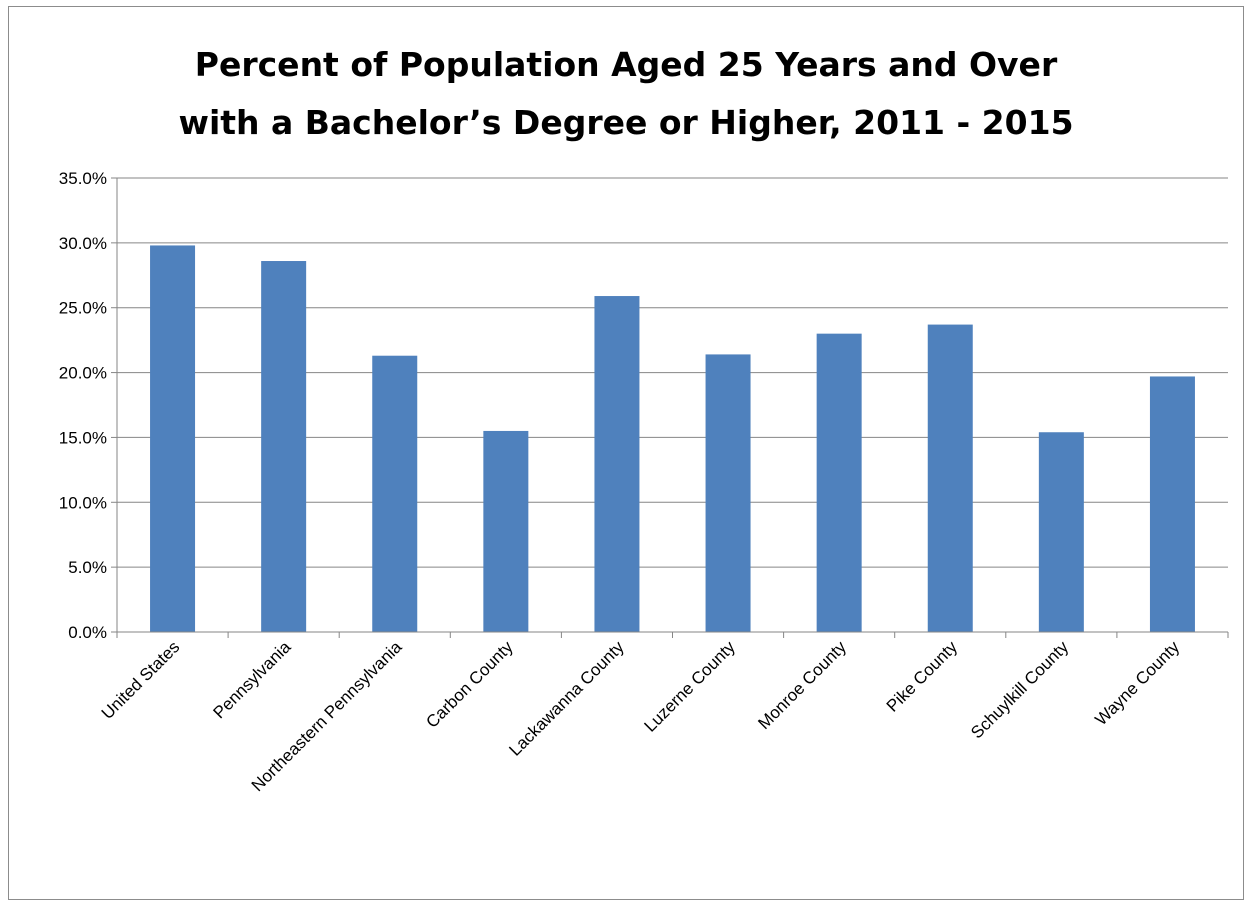  Describe the element at coordinates (87, 632) in the screenshot. I see `y-tick-label: 0.0%` at that location.